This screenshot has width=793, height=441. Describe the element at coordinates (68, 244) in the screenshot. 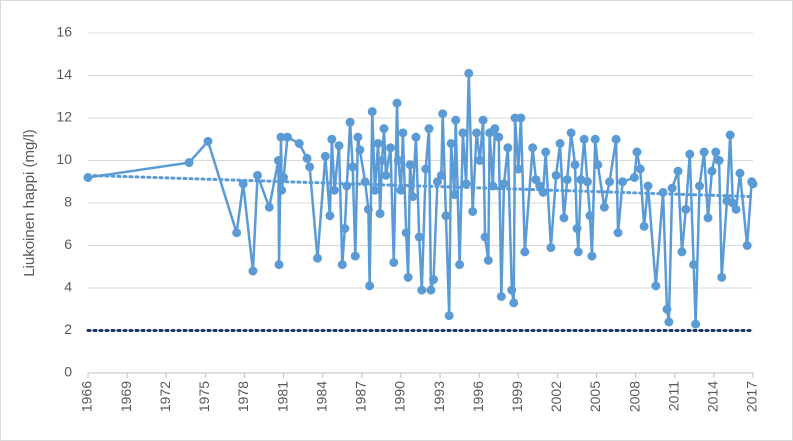

I see `y-tick-label: 6` at that location.